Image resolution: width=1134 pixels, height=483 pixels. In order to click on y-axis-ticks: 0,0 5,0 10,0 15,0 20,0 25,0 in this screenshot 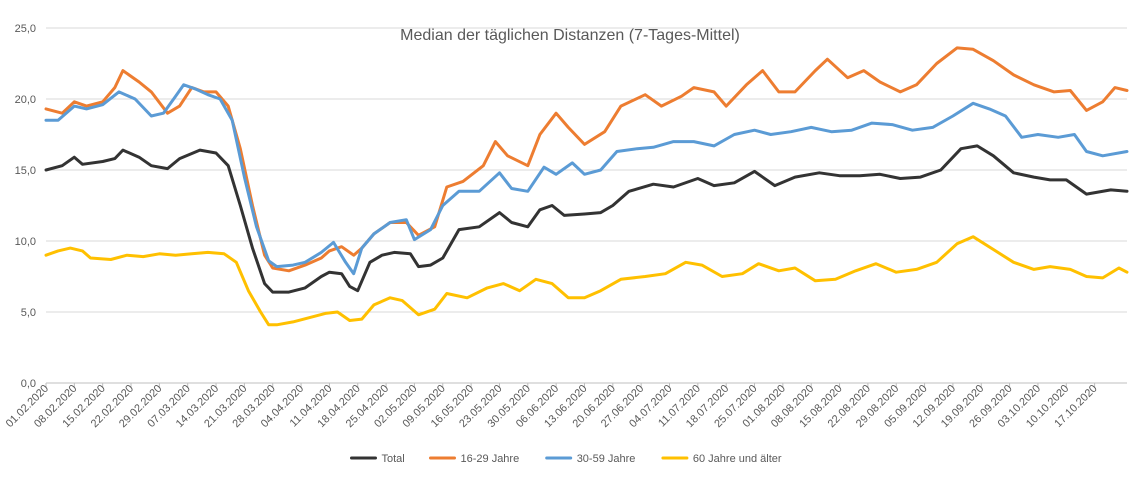, I will do `click(25, 206)`.